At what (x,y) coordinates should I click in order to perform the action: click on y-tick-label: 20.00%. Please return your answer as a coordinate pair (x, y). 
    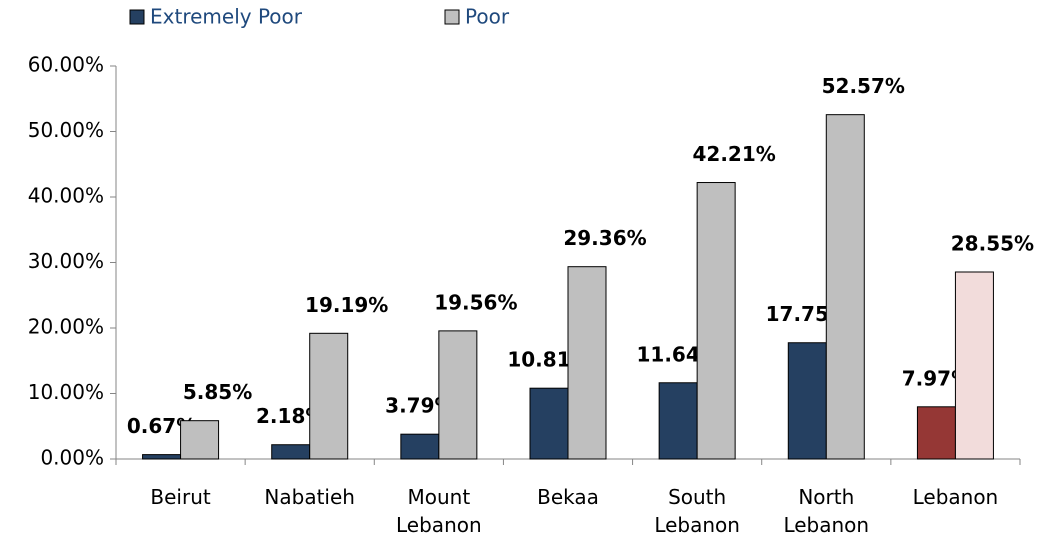
    Looking at the image, I should click on (66, 327).